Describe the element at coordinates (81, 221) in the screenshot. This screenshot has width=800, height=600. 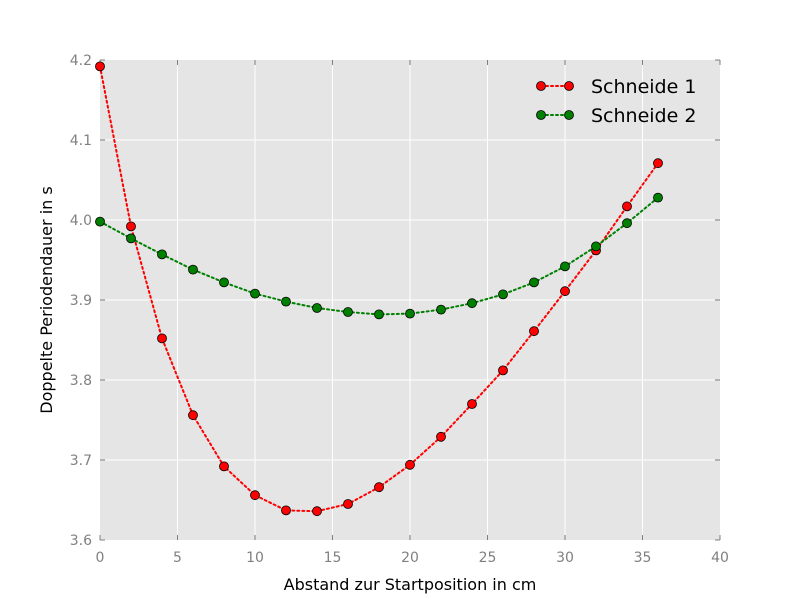
I see `y-tick-label: 4.0` at that location.